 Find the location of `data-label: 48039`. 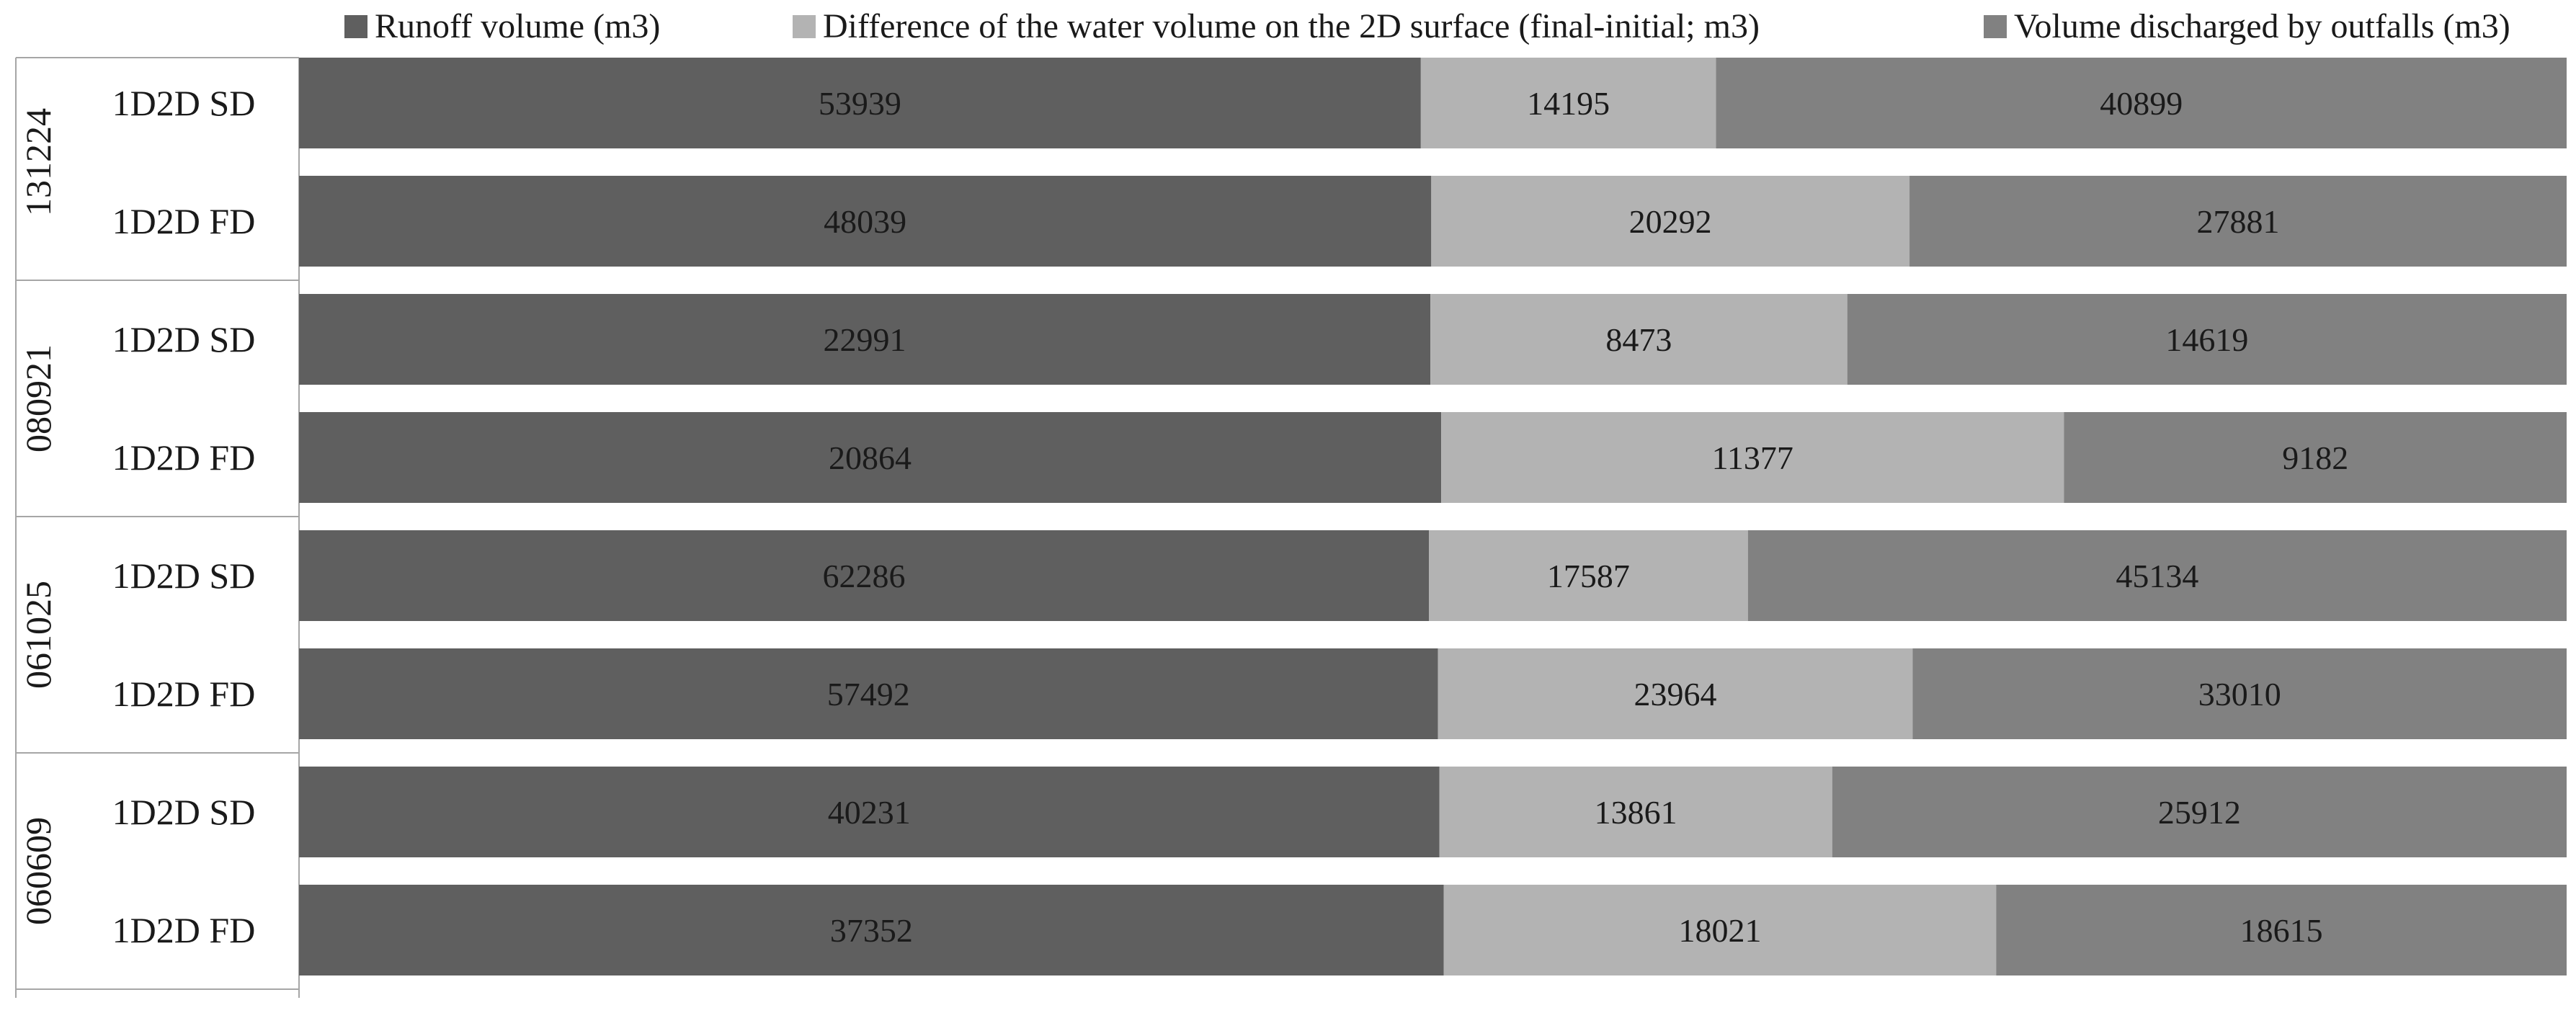

data-label: 48039 is located at coordinates (865, 222).